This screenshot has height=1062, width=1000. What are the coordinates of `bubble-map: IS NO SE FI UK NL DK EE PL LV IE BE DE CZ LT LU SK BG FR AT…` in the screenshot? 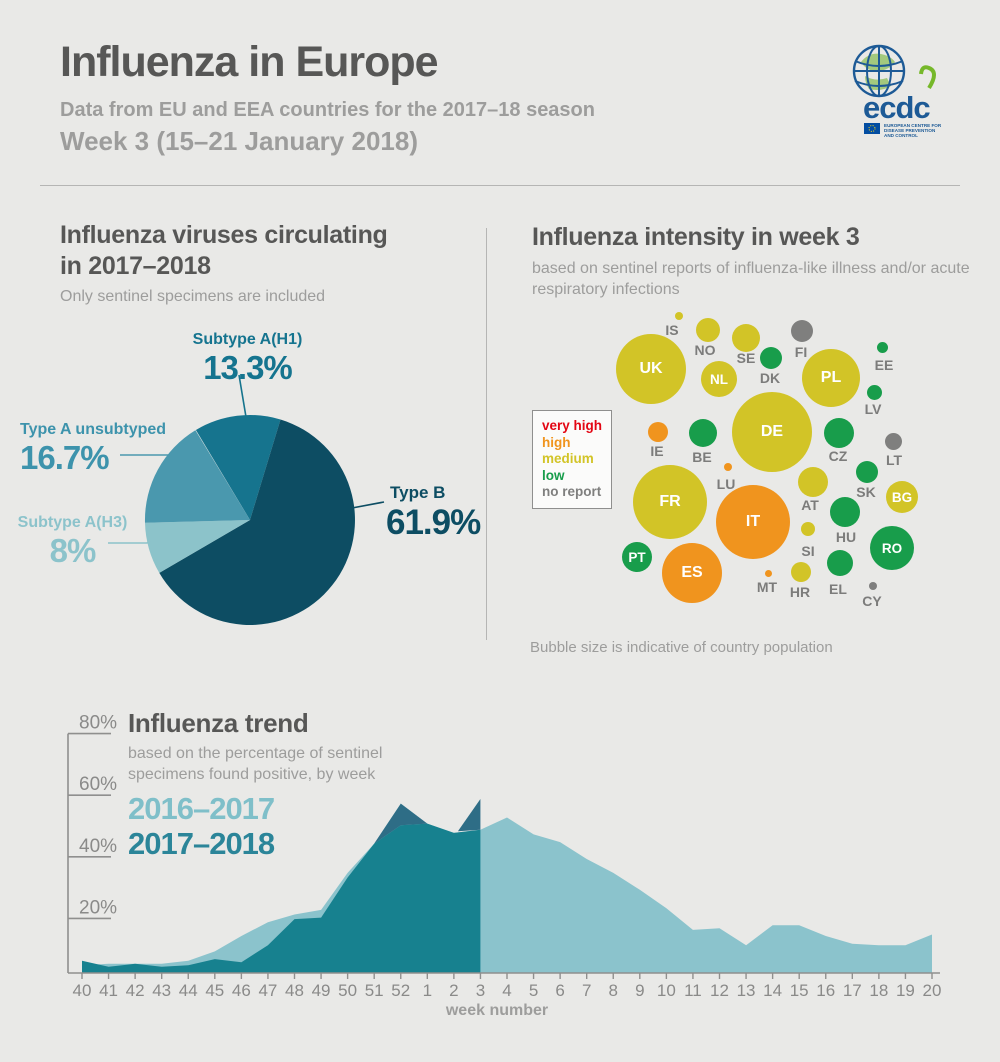 It's located at (767, 460).